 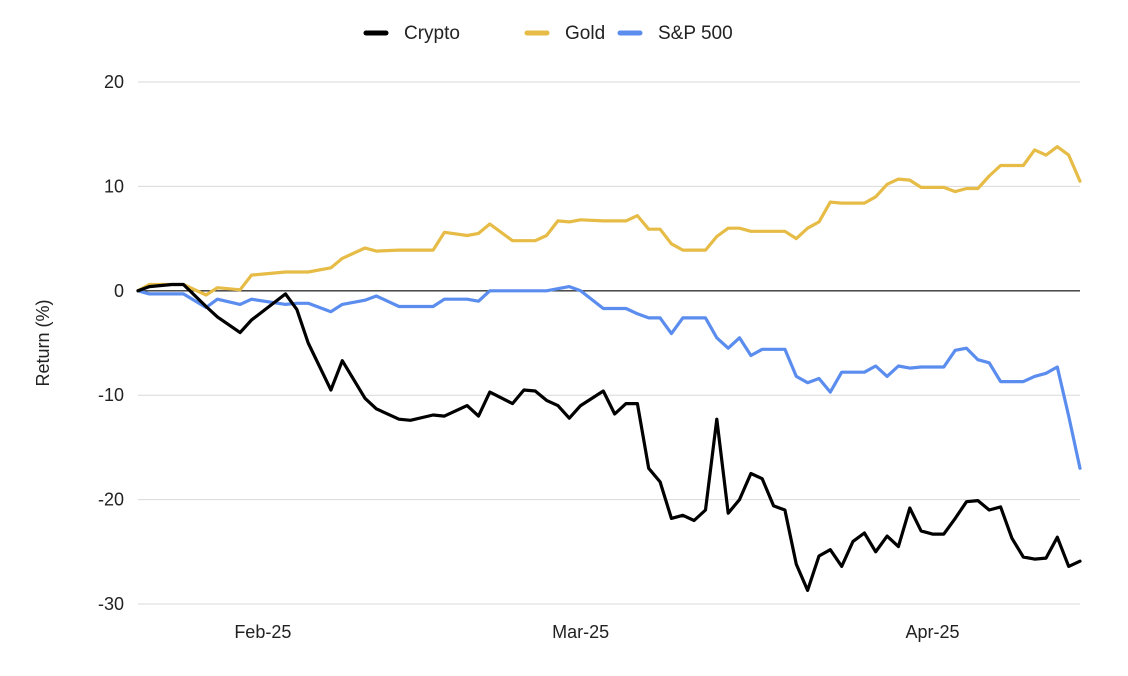 What do you see at coordinates (580, 632) in the screenshot?
I see `x-tick-label: Mar-25` at bounding box center [580, 632].